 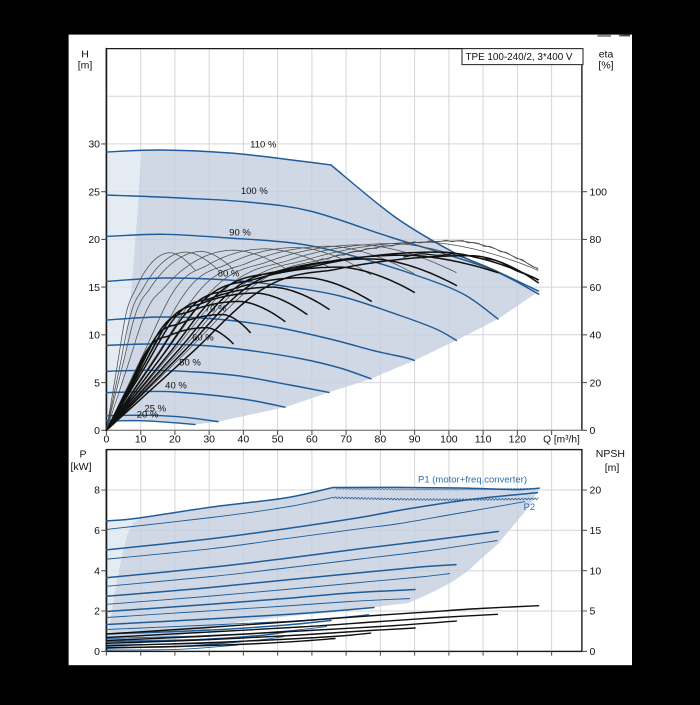 What do you see at coordinates (176, 386) in the screenshot?
I see `svg-text: 40 %` at bounding box center [176, 386].